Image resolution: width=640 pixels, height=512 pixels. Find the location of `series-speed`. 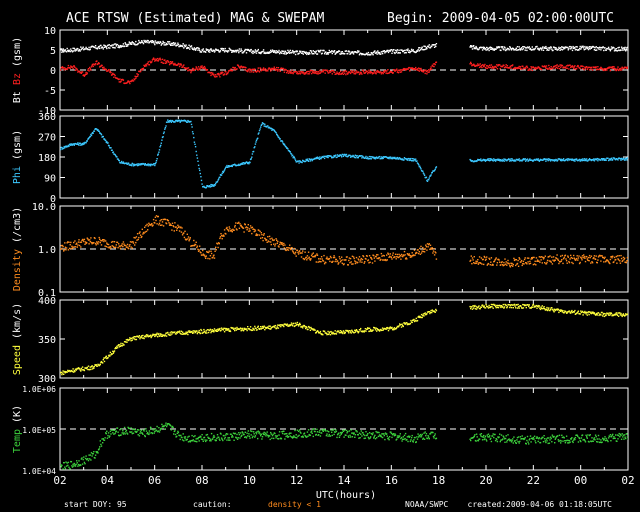

series-speed is located at coordinates (344, 339).